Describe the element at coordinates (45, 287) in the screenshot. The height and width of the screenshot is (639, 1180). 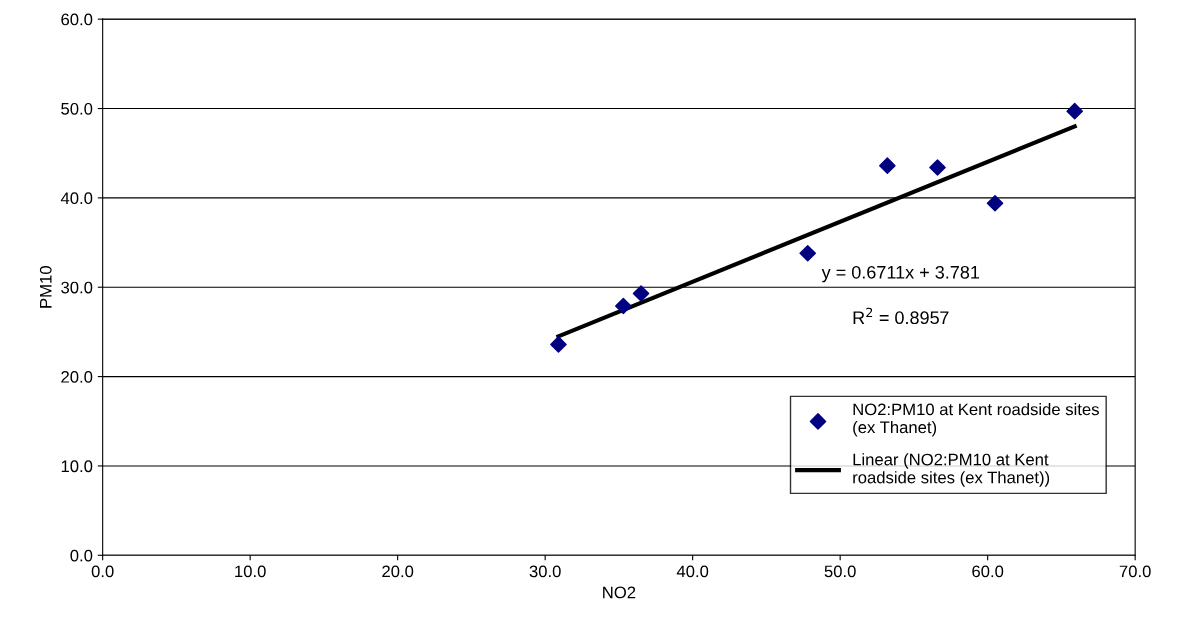
I see `y-axis-title: PM10` at that location.